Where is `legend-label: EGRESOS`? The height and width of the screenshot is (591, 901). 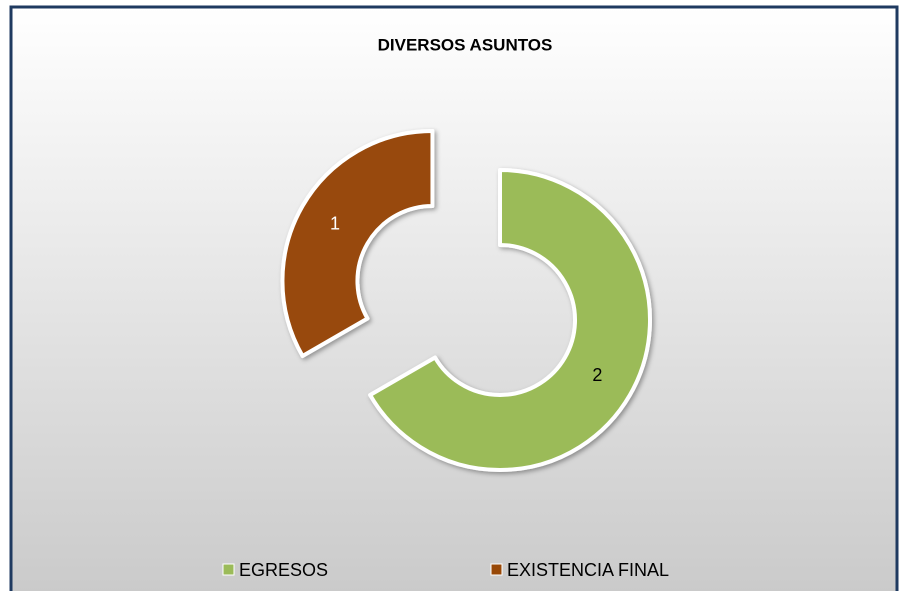 legend-label: EGRESOS is located at coordinates (283, 570).